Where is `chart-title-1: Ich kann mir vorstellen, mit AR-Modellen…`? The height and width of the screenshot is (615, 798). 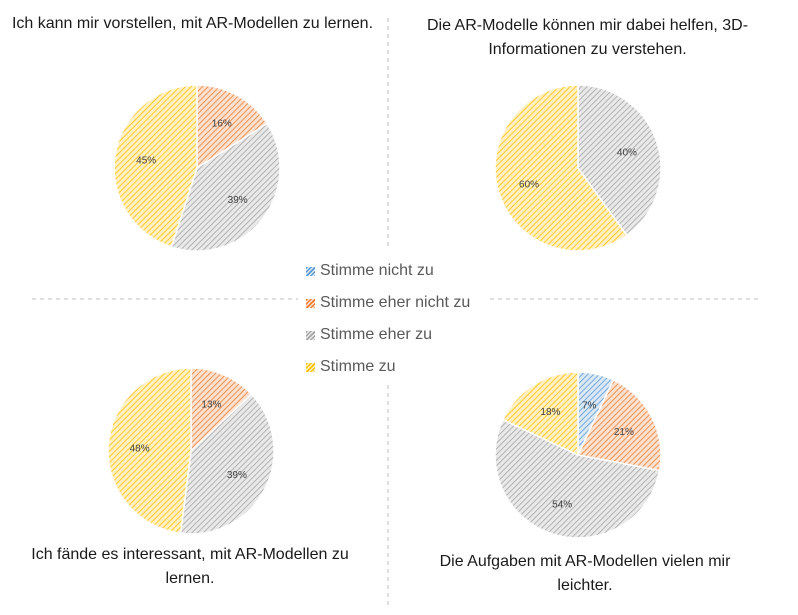
chart-title-1: Ich kann mir vorstellen, mit AR-Modellen… is located at coordinates (192, 23).